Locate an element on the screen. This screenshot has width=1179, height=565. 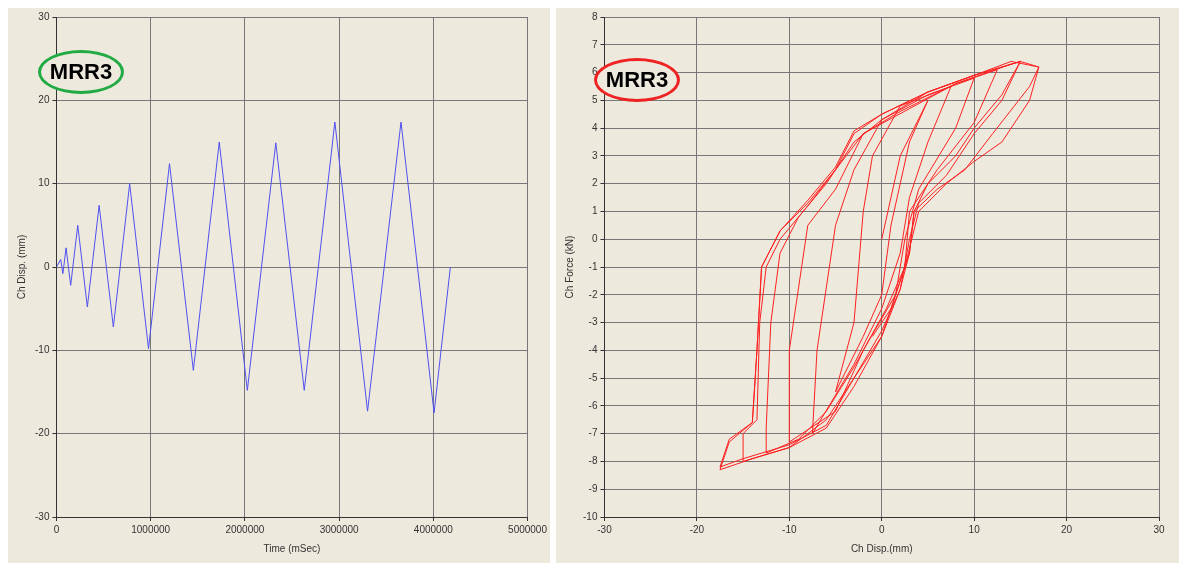
y-tick-label: 7 is located at coordinates (594, 44).